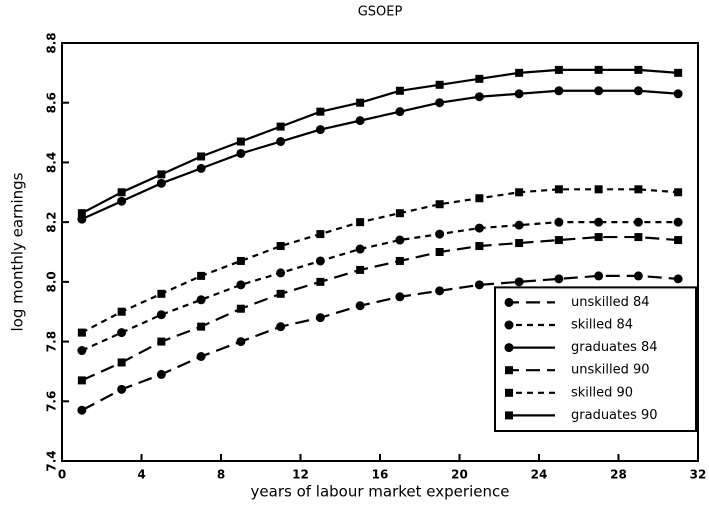 The height and width of the screenshot is (507, 709). I want to click on x-tick-label: 28, so click(618, 475).